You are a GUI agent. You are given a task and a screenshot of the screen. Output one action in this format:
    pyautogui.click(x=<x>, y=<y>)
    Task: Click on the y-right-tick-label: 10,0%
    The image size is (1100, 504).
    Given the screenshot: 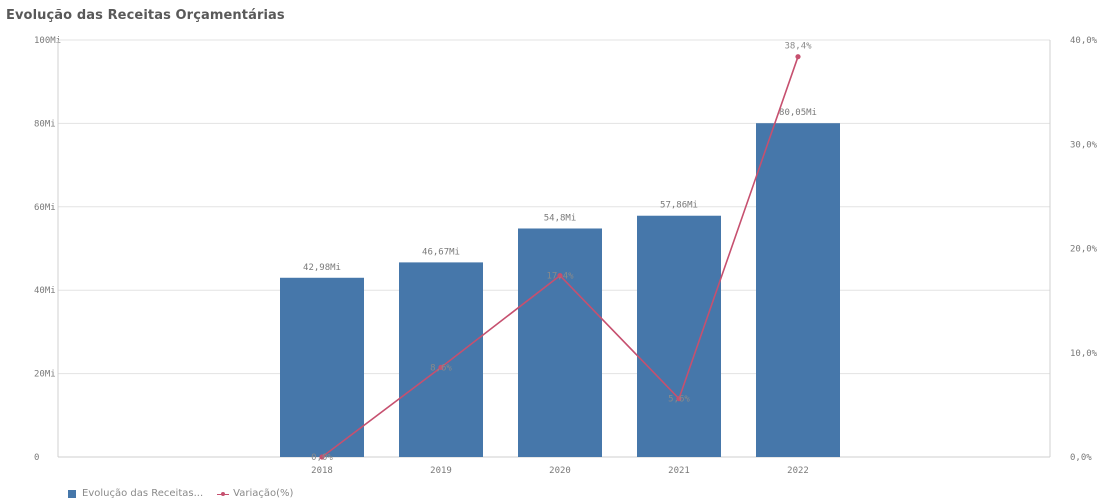 What is the action you would take?
    pyautogui.click(x=1084, y=354)
    